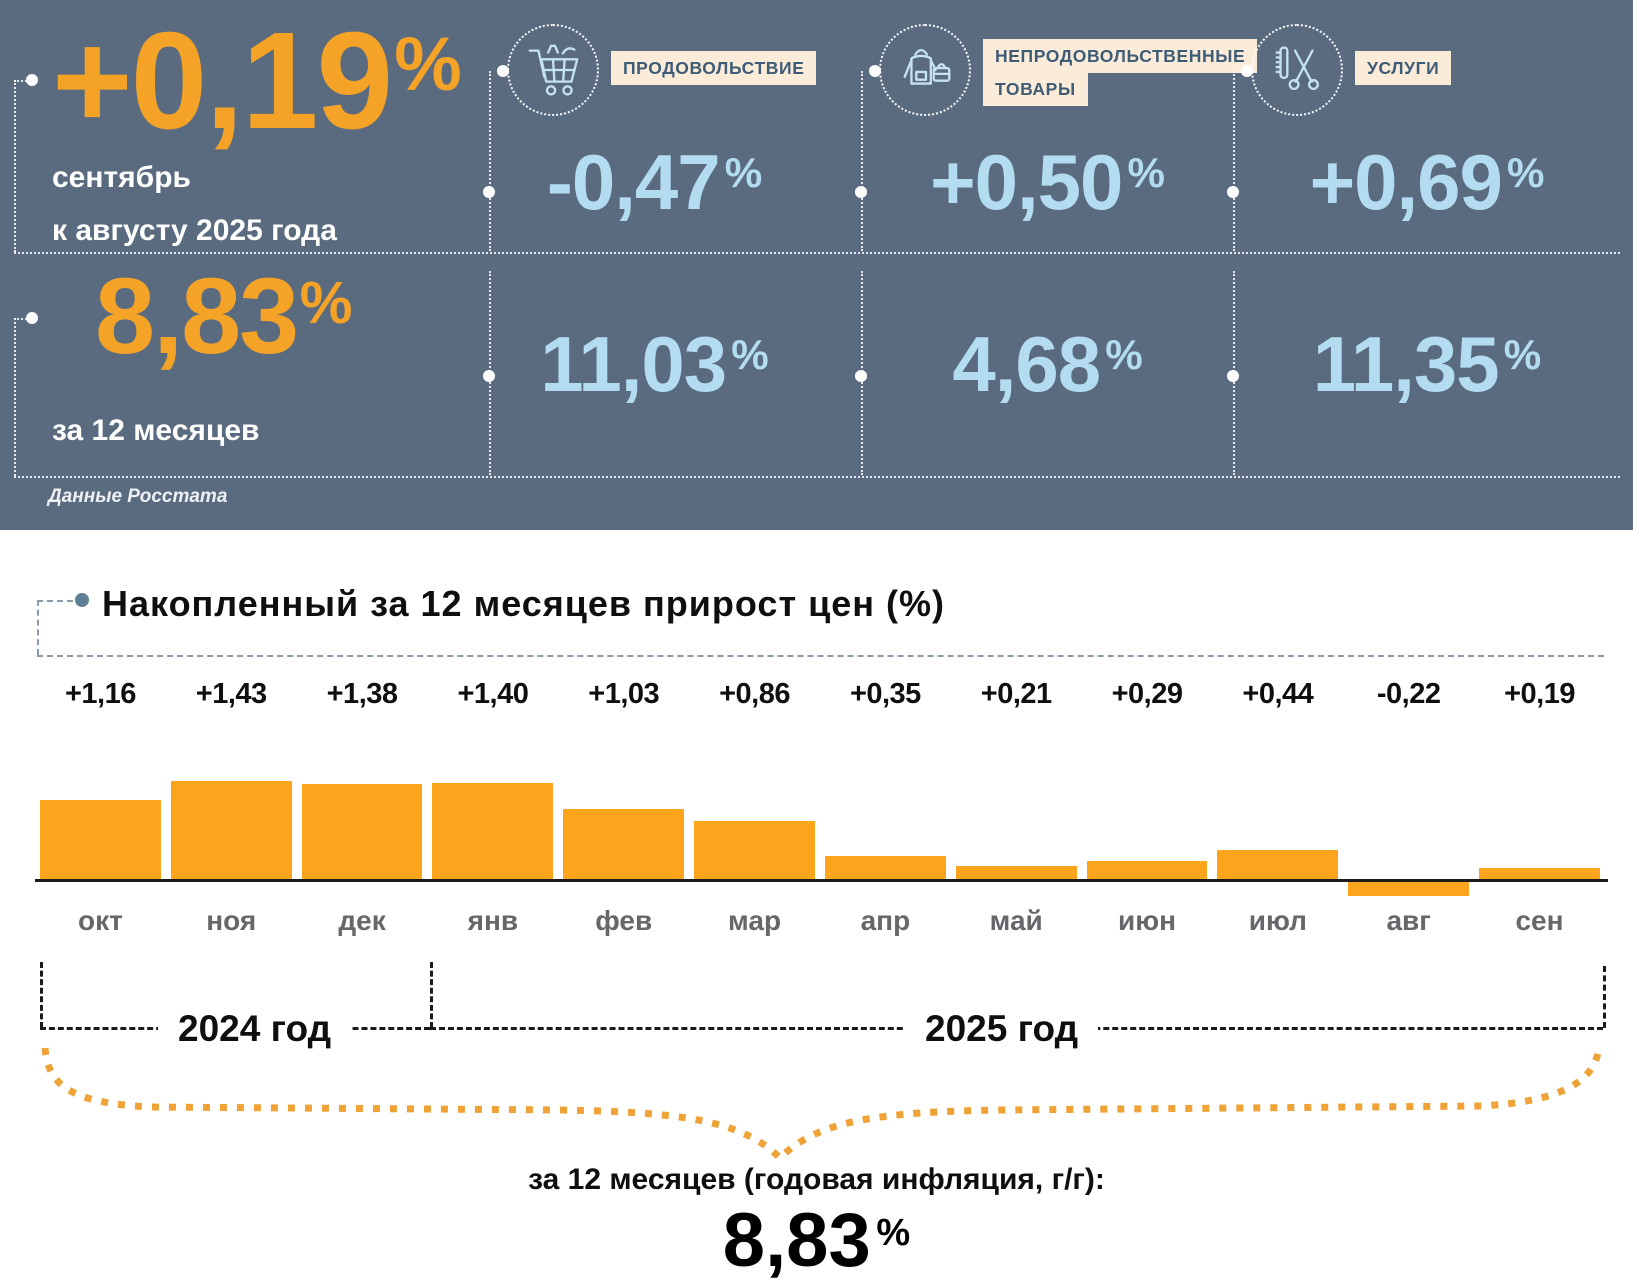 This screenshot has height=1285, width=1633. Describe the element at coordinates (493, 920) in the screenshot. I see `month-label: янв` at that location.